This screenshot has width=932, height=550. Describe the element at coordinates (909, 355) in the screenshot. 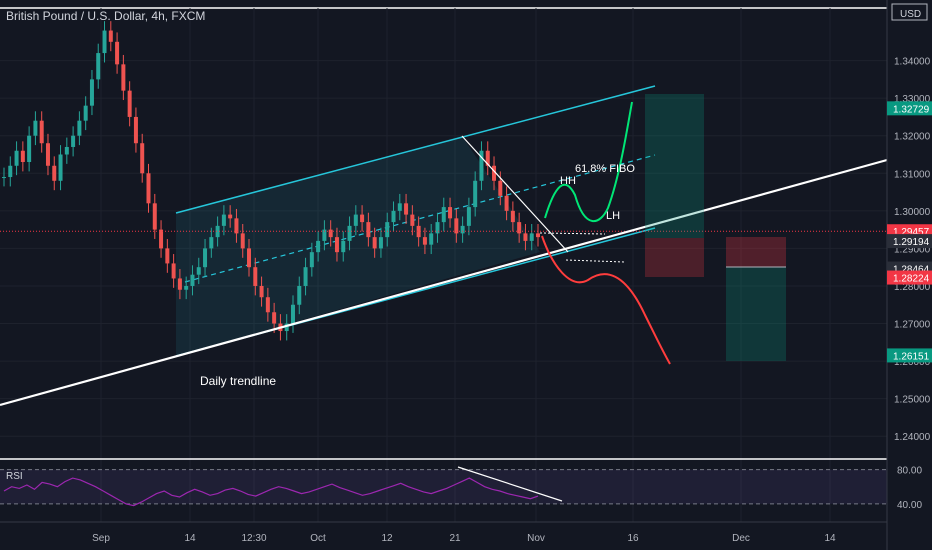

I see `price-label-badge: 1.26151` at that location.